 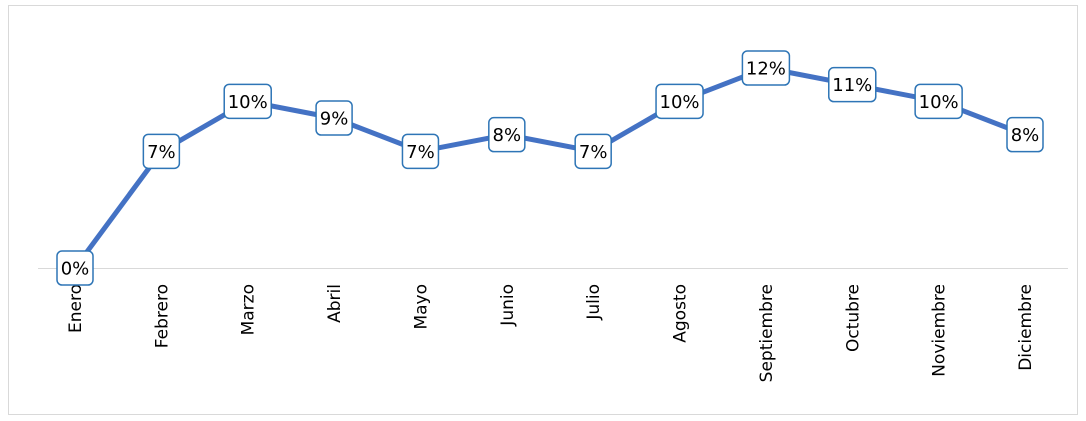 I want to click on x-tick-label: Mayo, so click(x=421, y=307).